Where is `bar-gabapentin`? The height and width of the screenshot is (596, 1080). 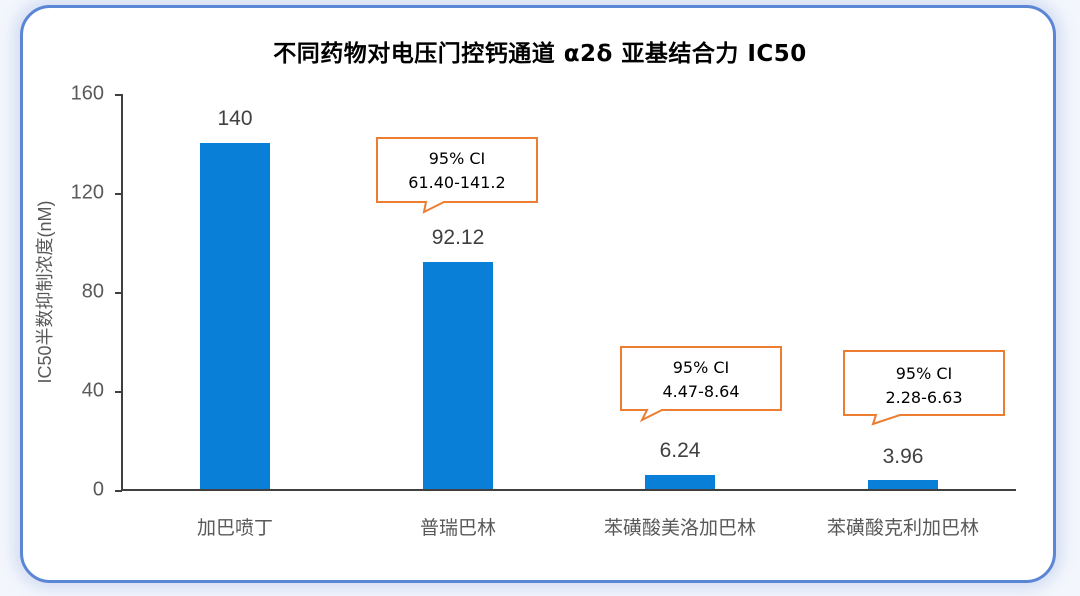 bar-gabapentin is located at coordinates (235, 316).